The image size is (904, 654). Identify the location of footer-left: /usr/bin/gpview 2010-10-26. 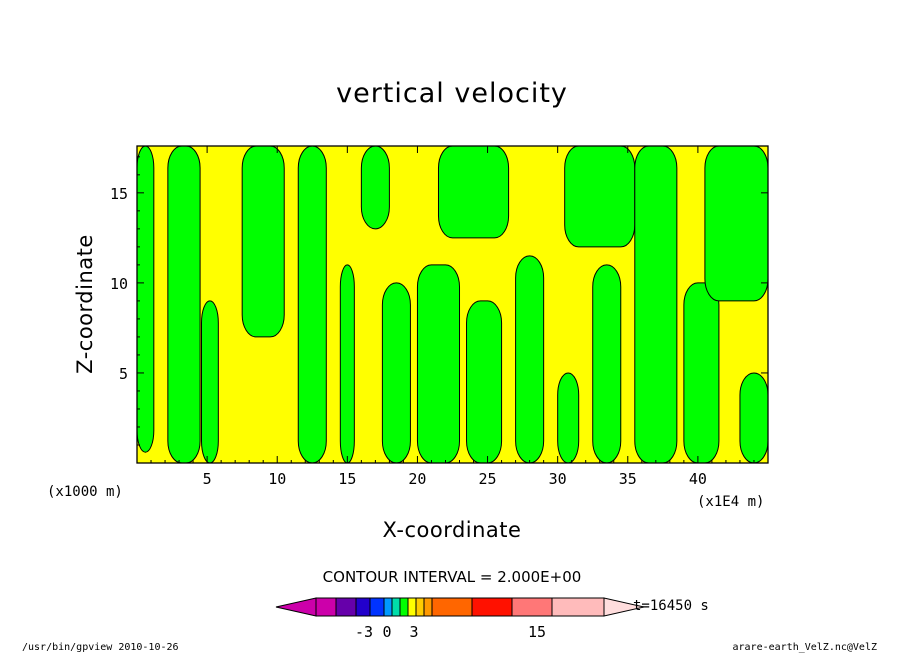
(100, 647).